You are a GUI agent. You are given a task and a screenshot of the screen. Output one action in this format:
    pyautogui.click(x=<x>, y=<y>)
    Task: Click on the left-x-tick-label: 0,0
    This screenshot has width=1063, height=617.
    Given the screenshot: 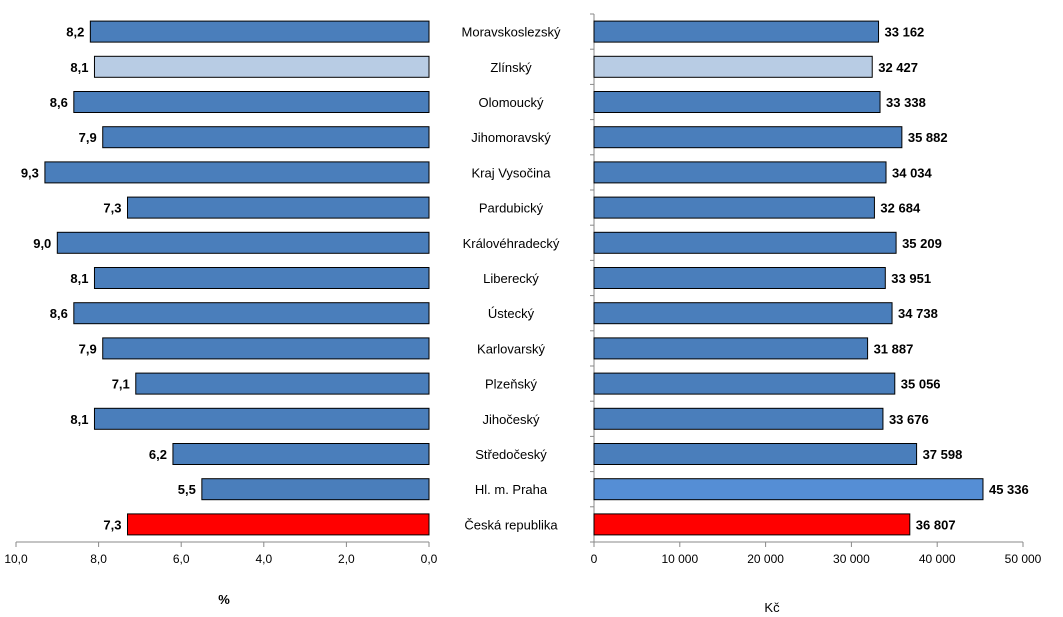 What is the action you would take?
    pyautogui.click(x=429, y=559)
    